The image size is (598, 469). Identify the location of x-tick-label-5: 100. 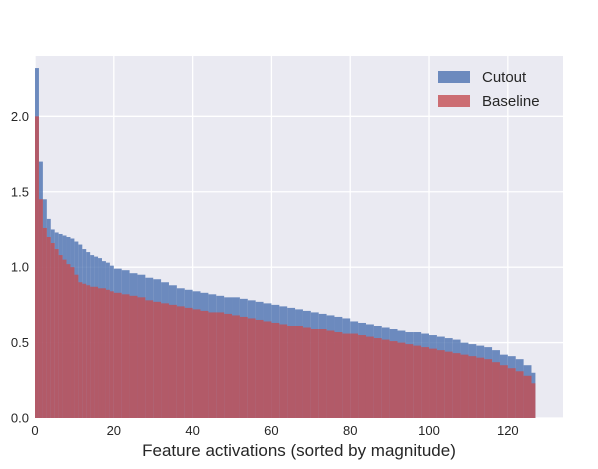
(429, 430).